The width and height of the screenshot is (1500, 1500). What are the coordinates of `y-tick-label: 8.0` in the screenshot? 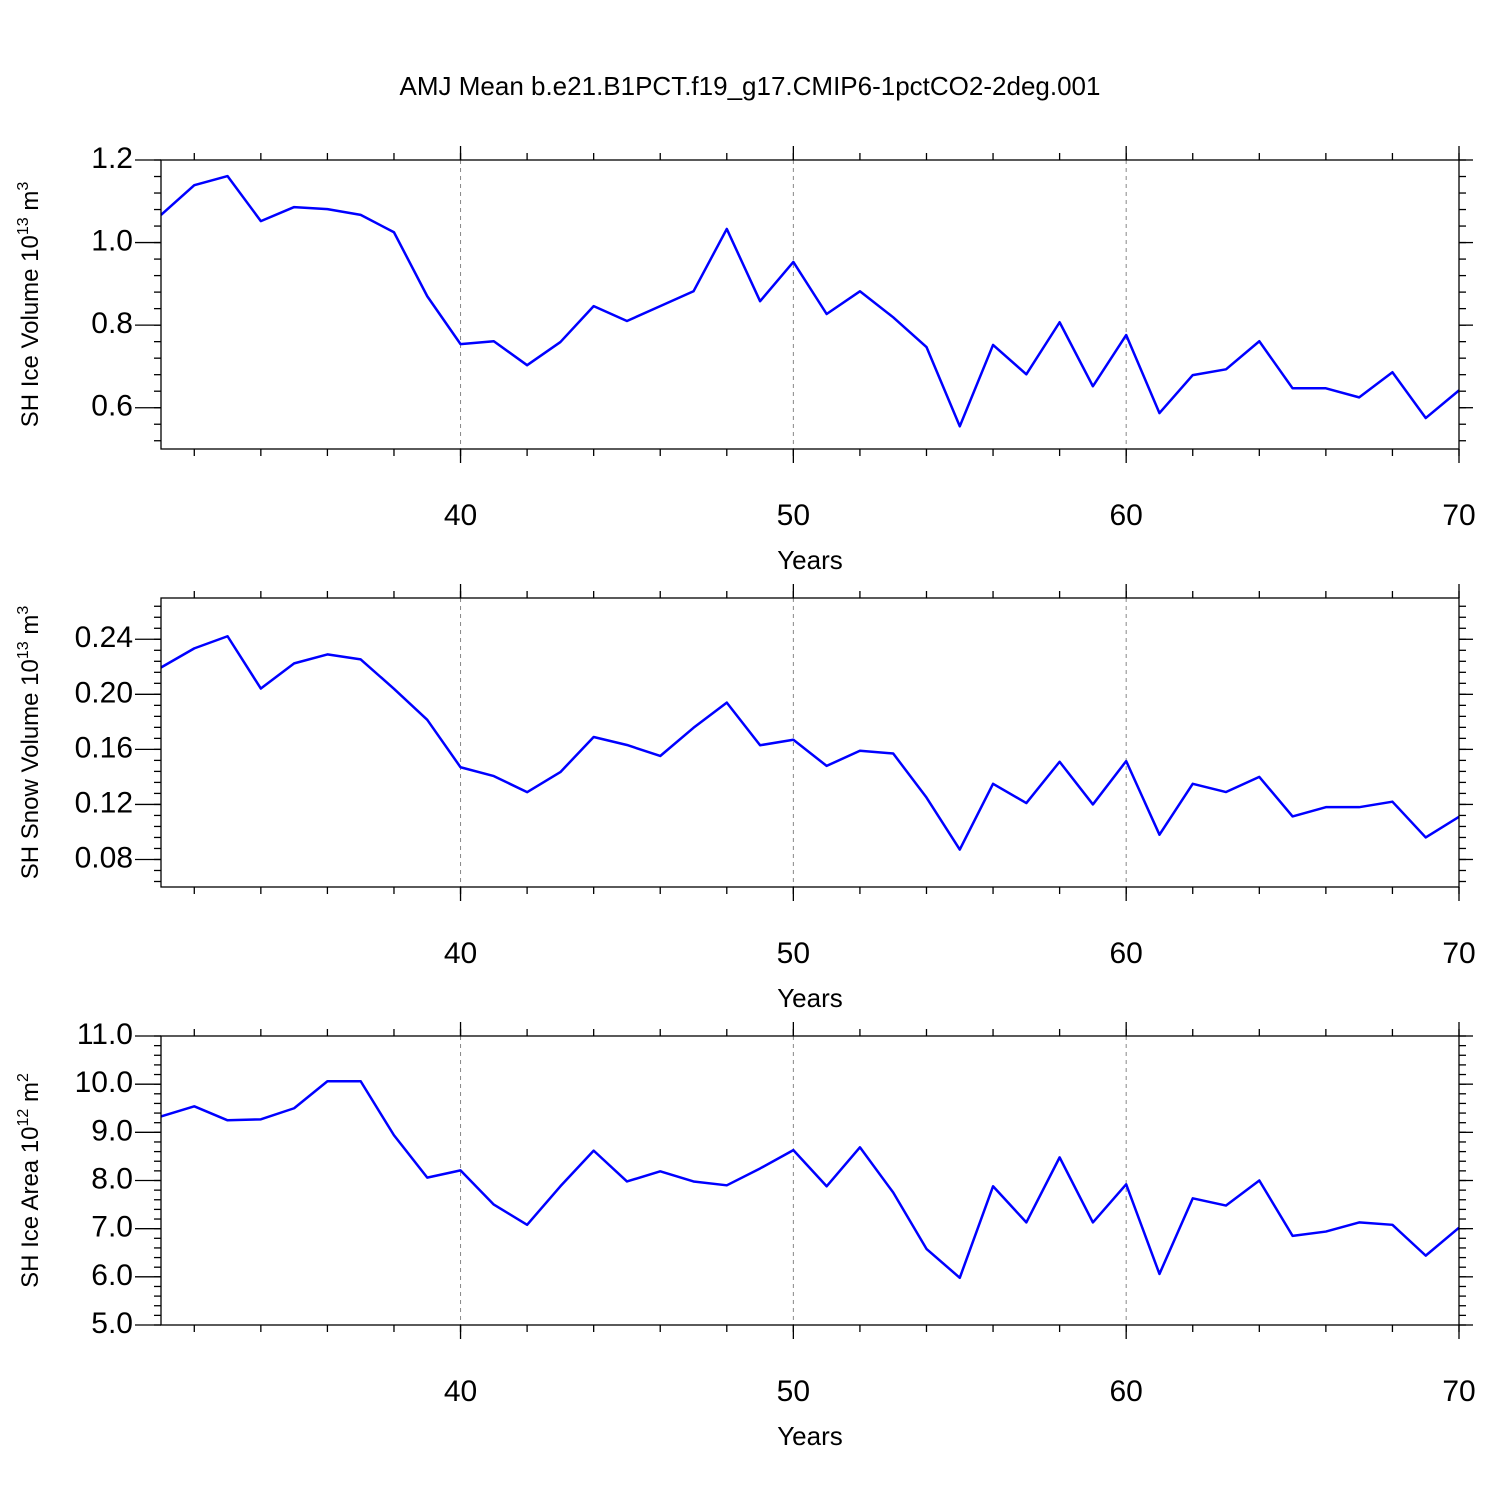 It's located at (112, 1178).